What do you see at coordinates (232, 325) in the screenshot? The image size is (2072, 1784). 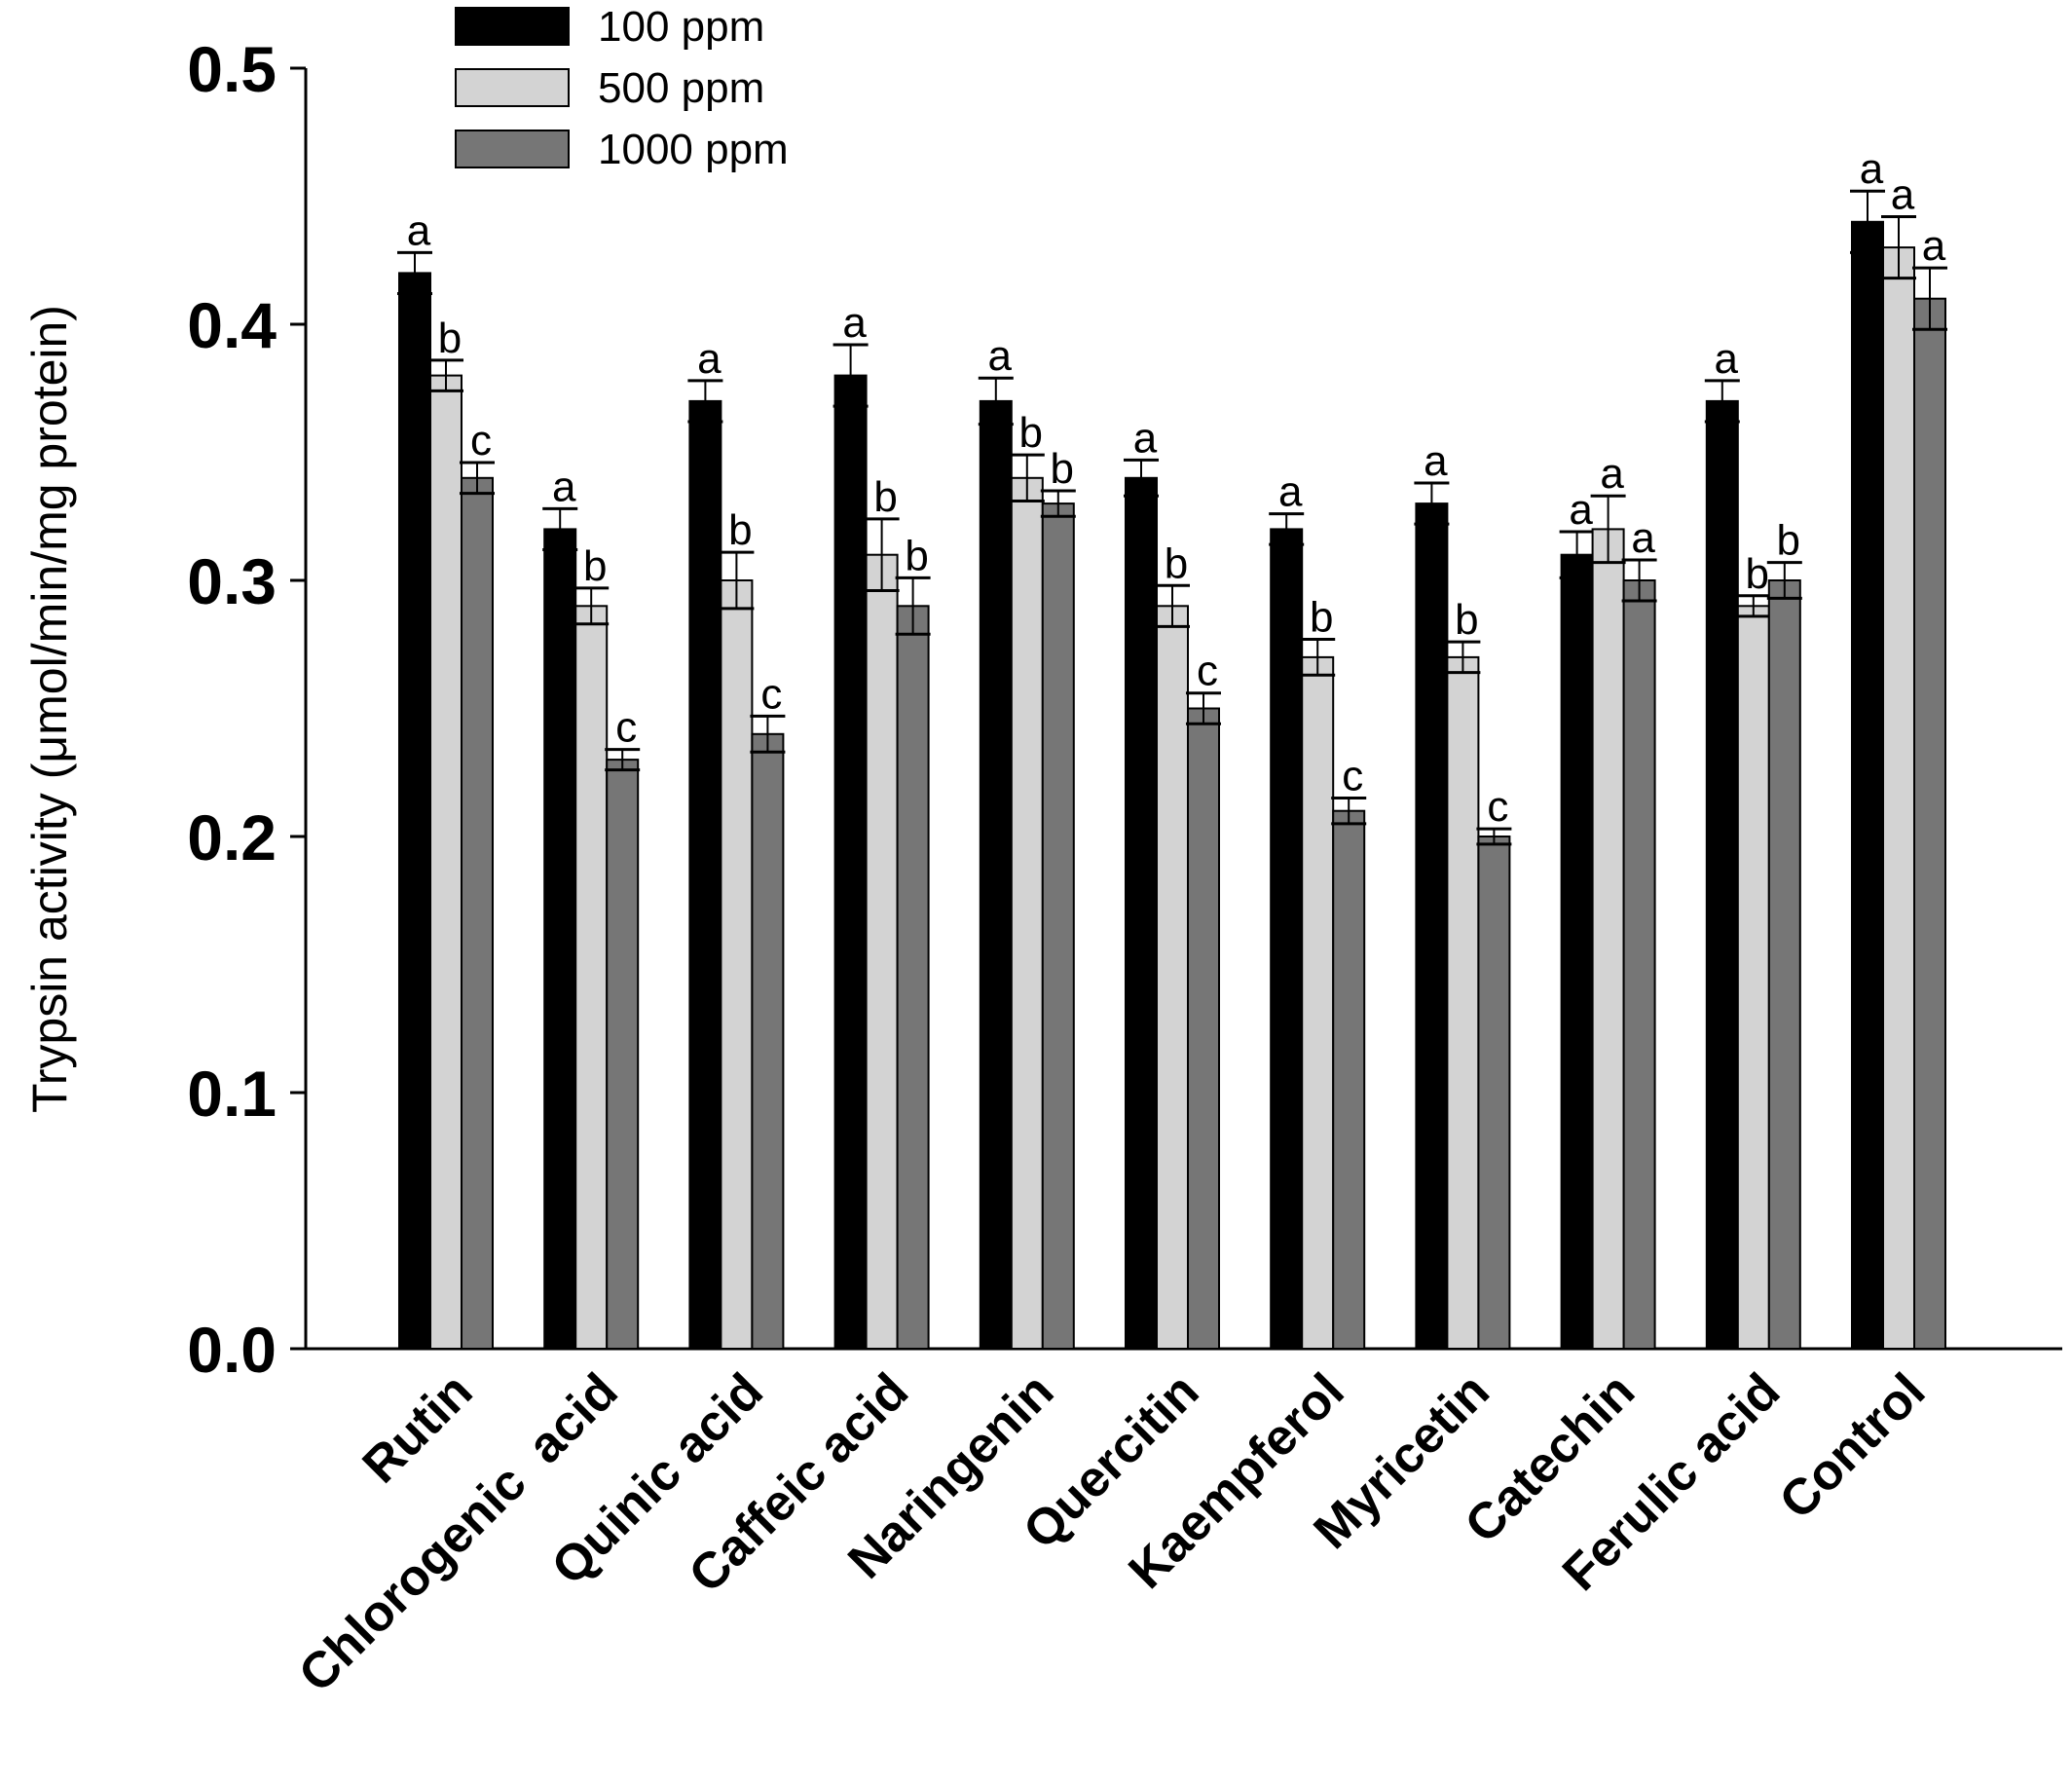 I see `y-tick-label: 0.4` at bounding box center [232, 325].